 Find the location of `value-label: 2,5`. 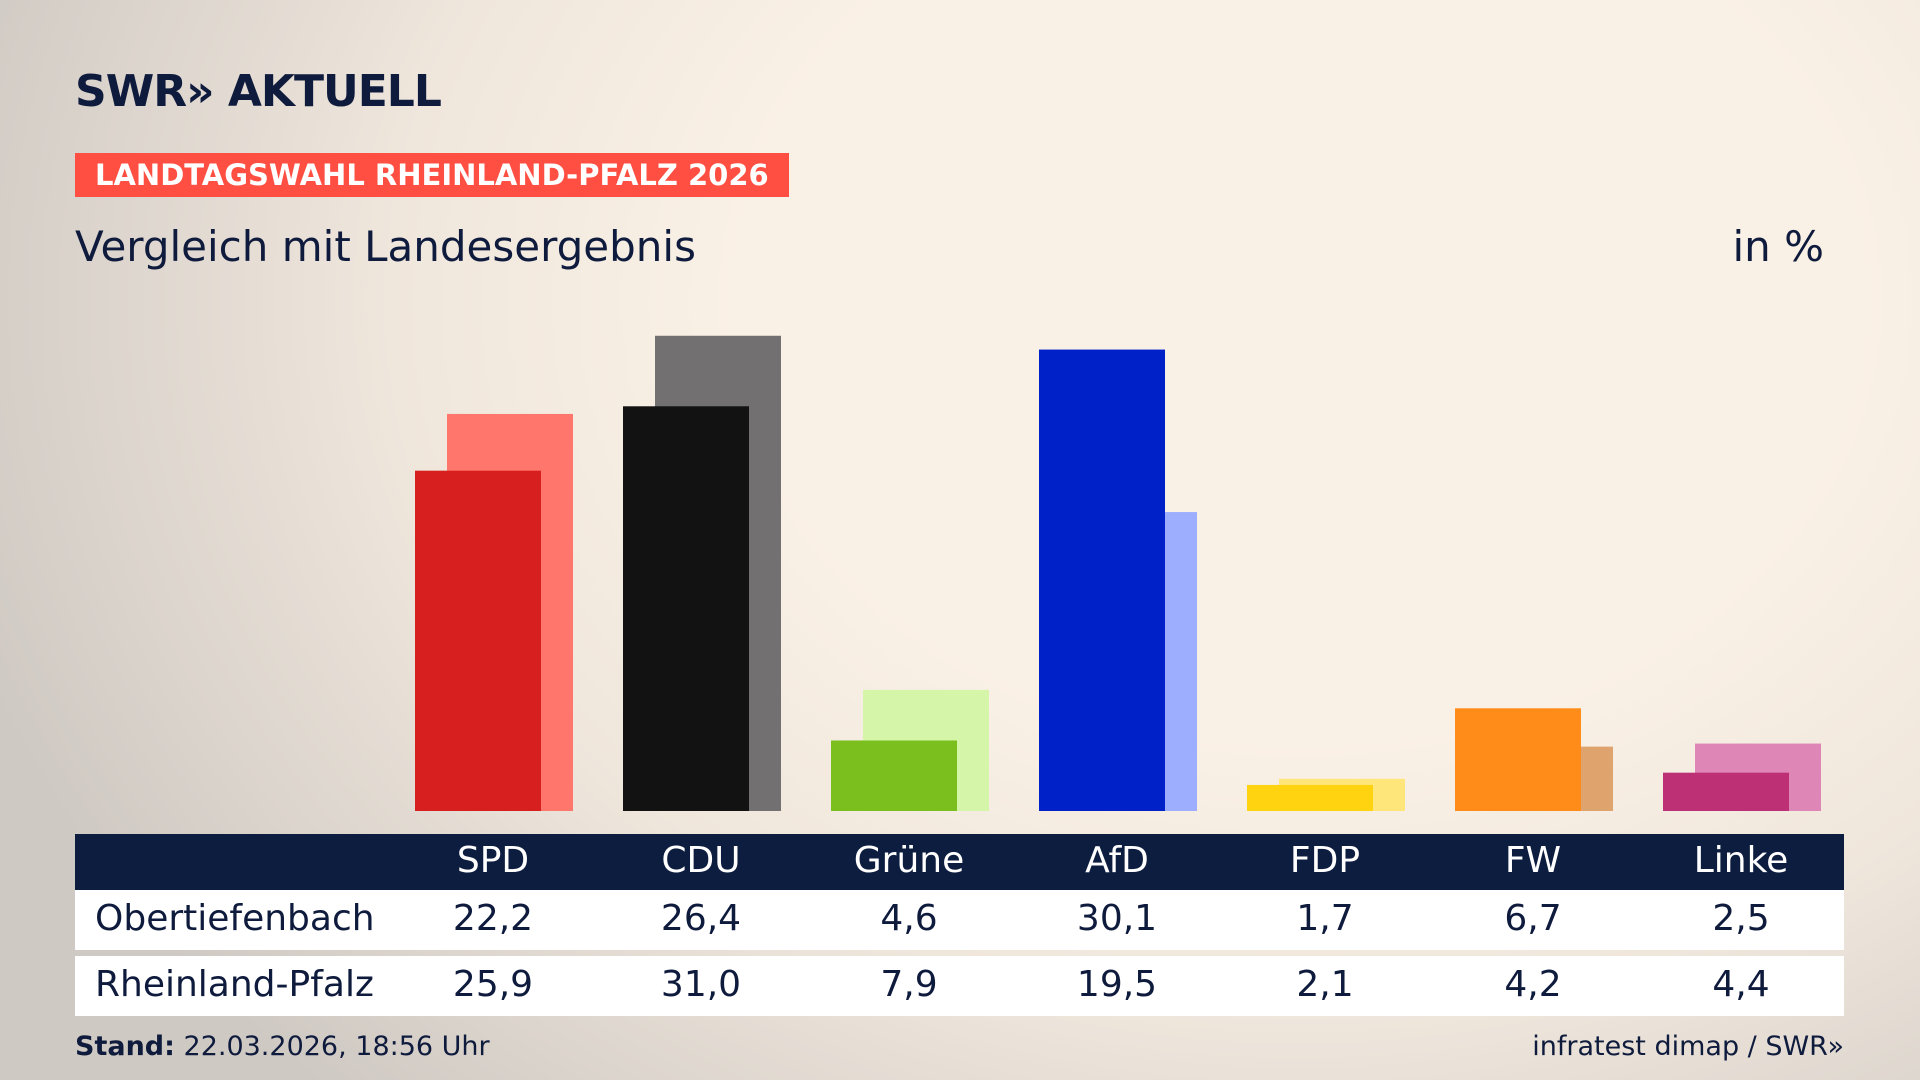

value-label: 2,5 is located at coordinates (1741, 918).